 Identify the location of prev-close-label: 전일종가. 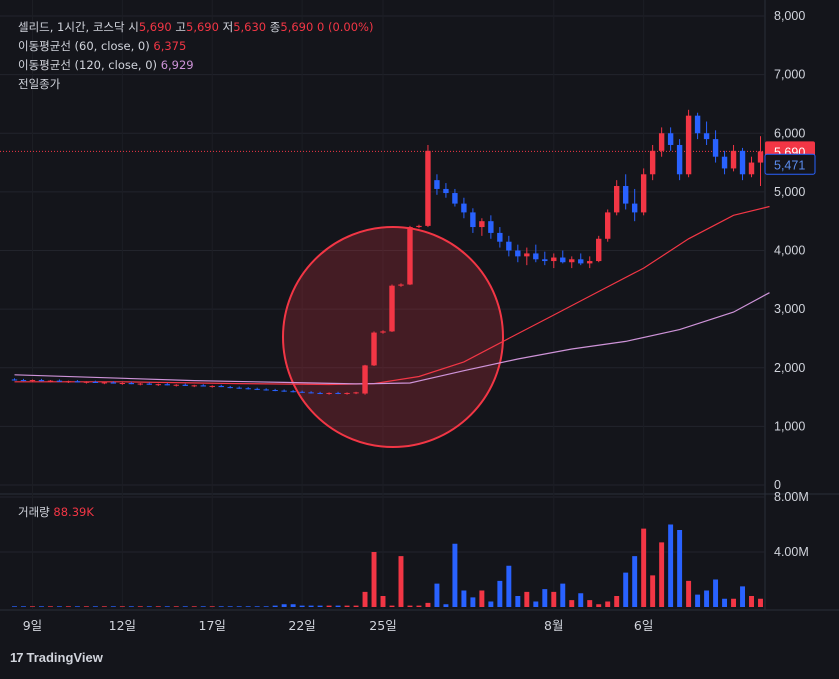
(39, 84).